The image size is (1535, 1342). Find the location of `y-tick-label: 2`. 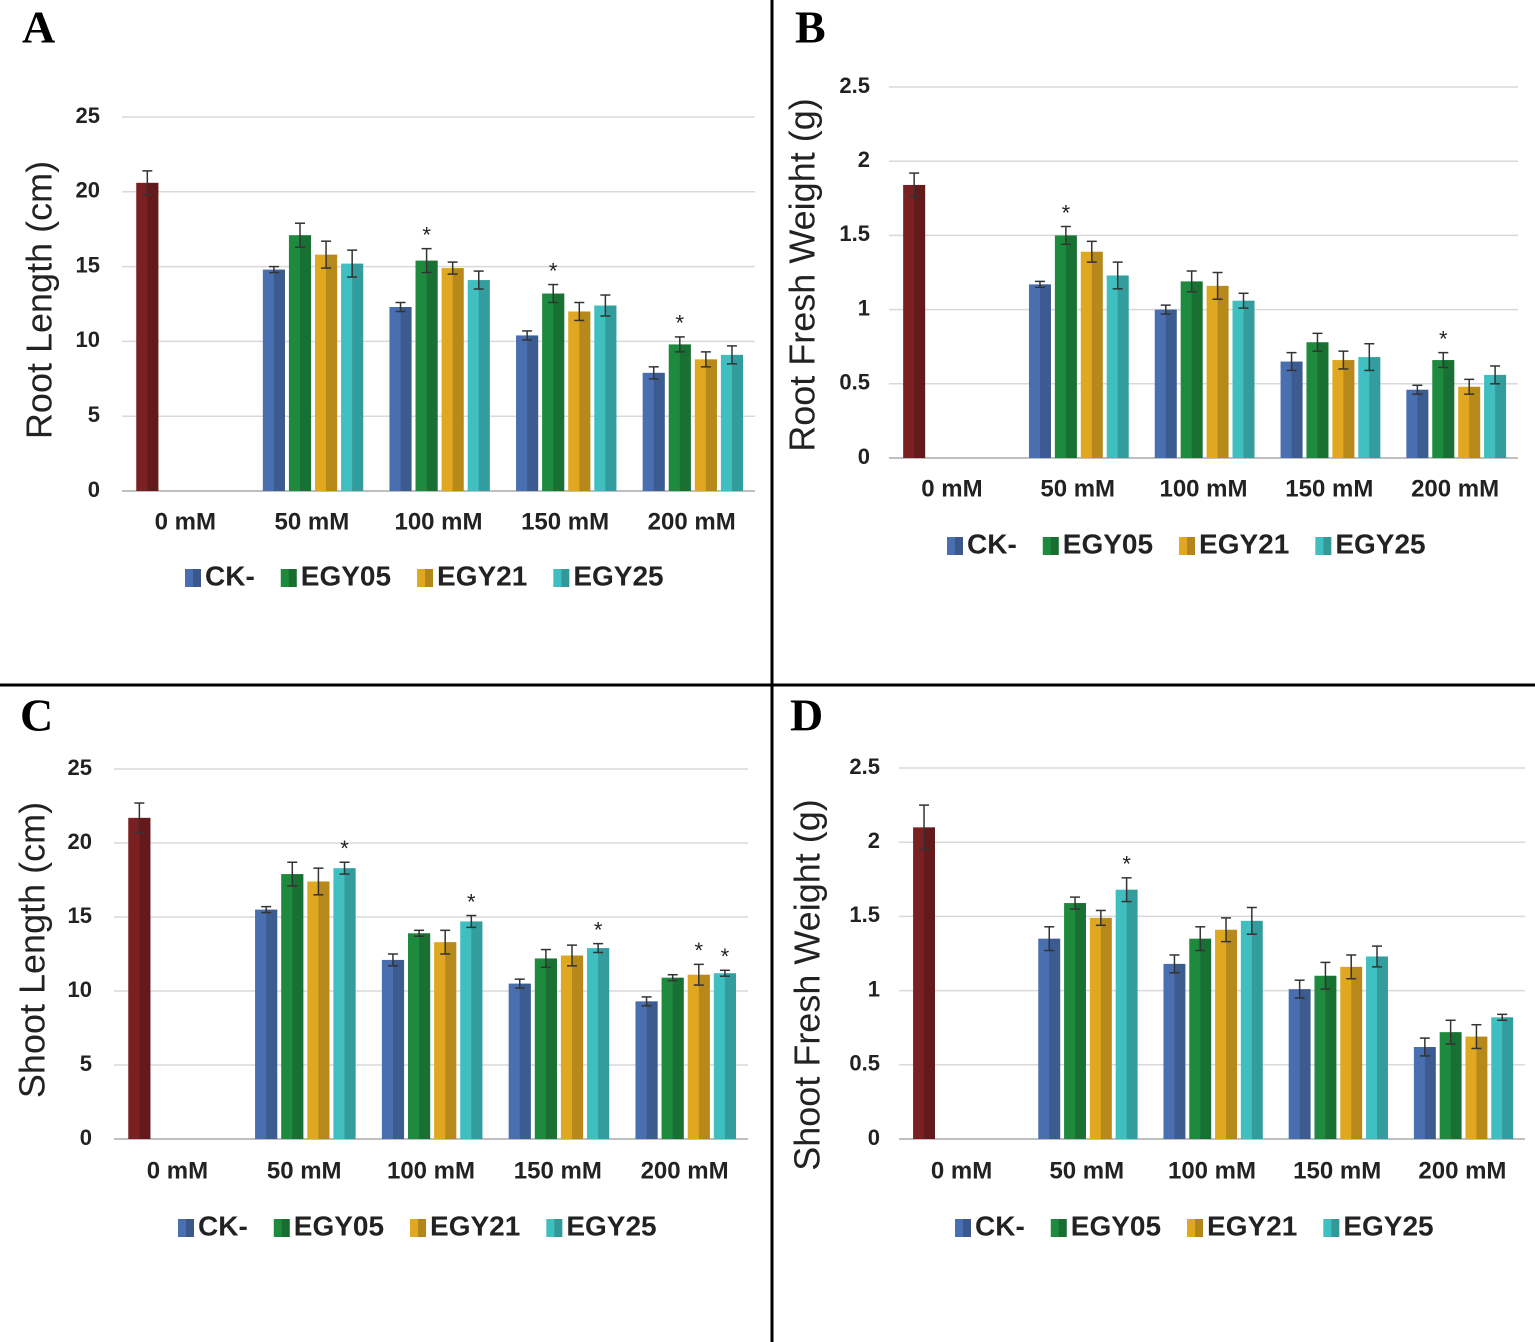

y-tick-label: 2 is located at coordinates (874, 840).